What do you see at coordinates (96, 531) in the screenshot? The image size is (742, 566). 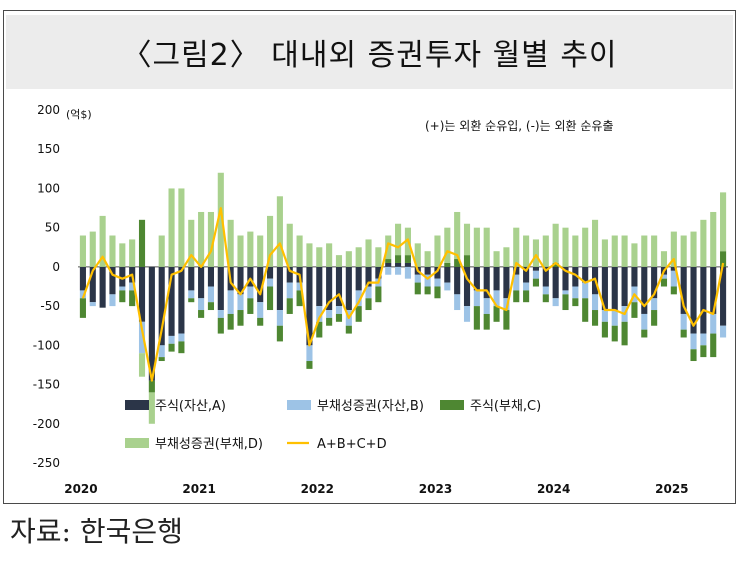 I see `source-note: 자료: 한국은행` at bounding box center [96, 531].